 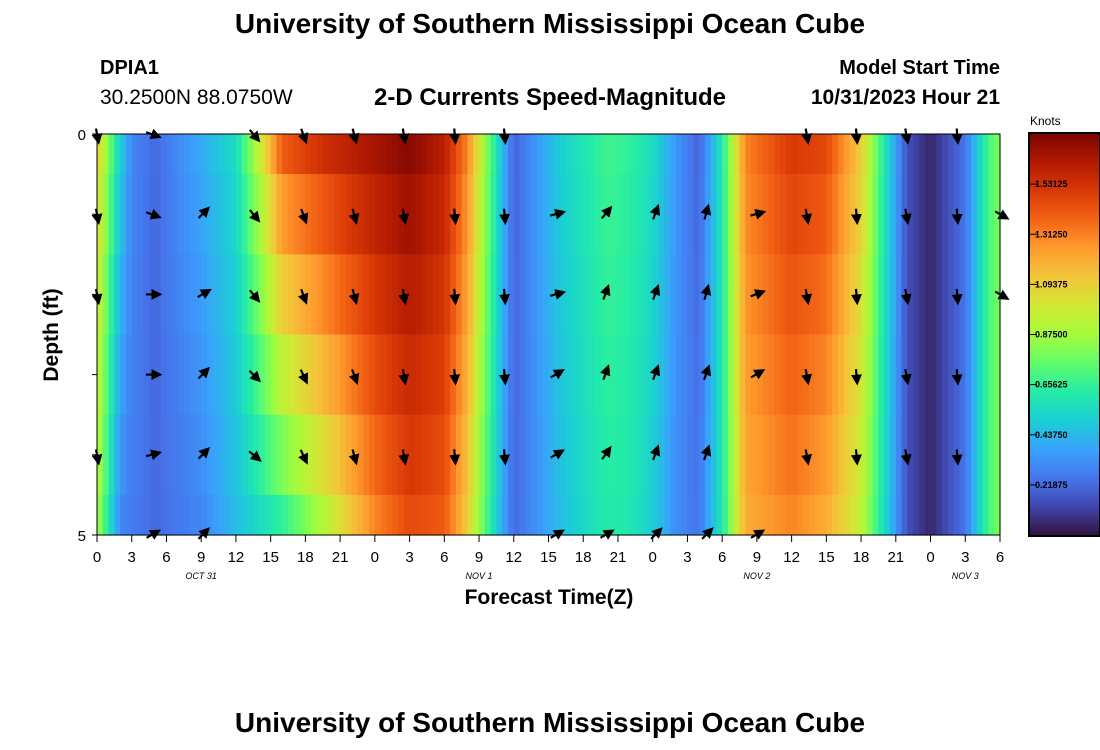 What do you see at coordinates (87, 336) in the screenshot?
I see `y-axis: 05` at bounding box center [87, 336].